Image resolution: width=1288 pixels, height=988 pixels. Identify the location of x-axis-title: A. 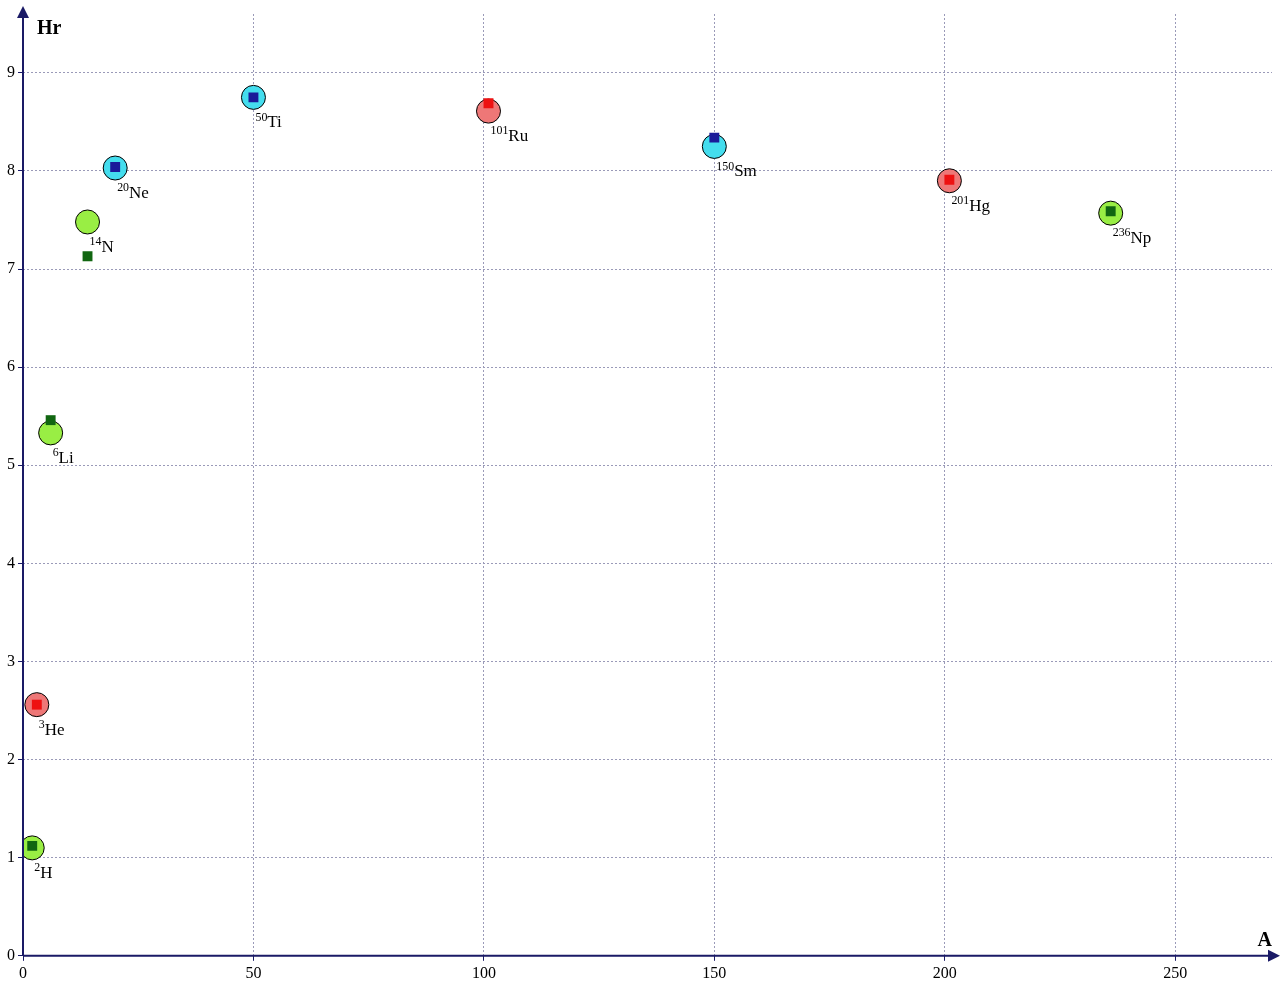
(1265, 938).